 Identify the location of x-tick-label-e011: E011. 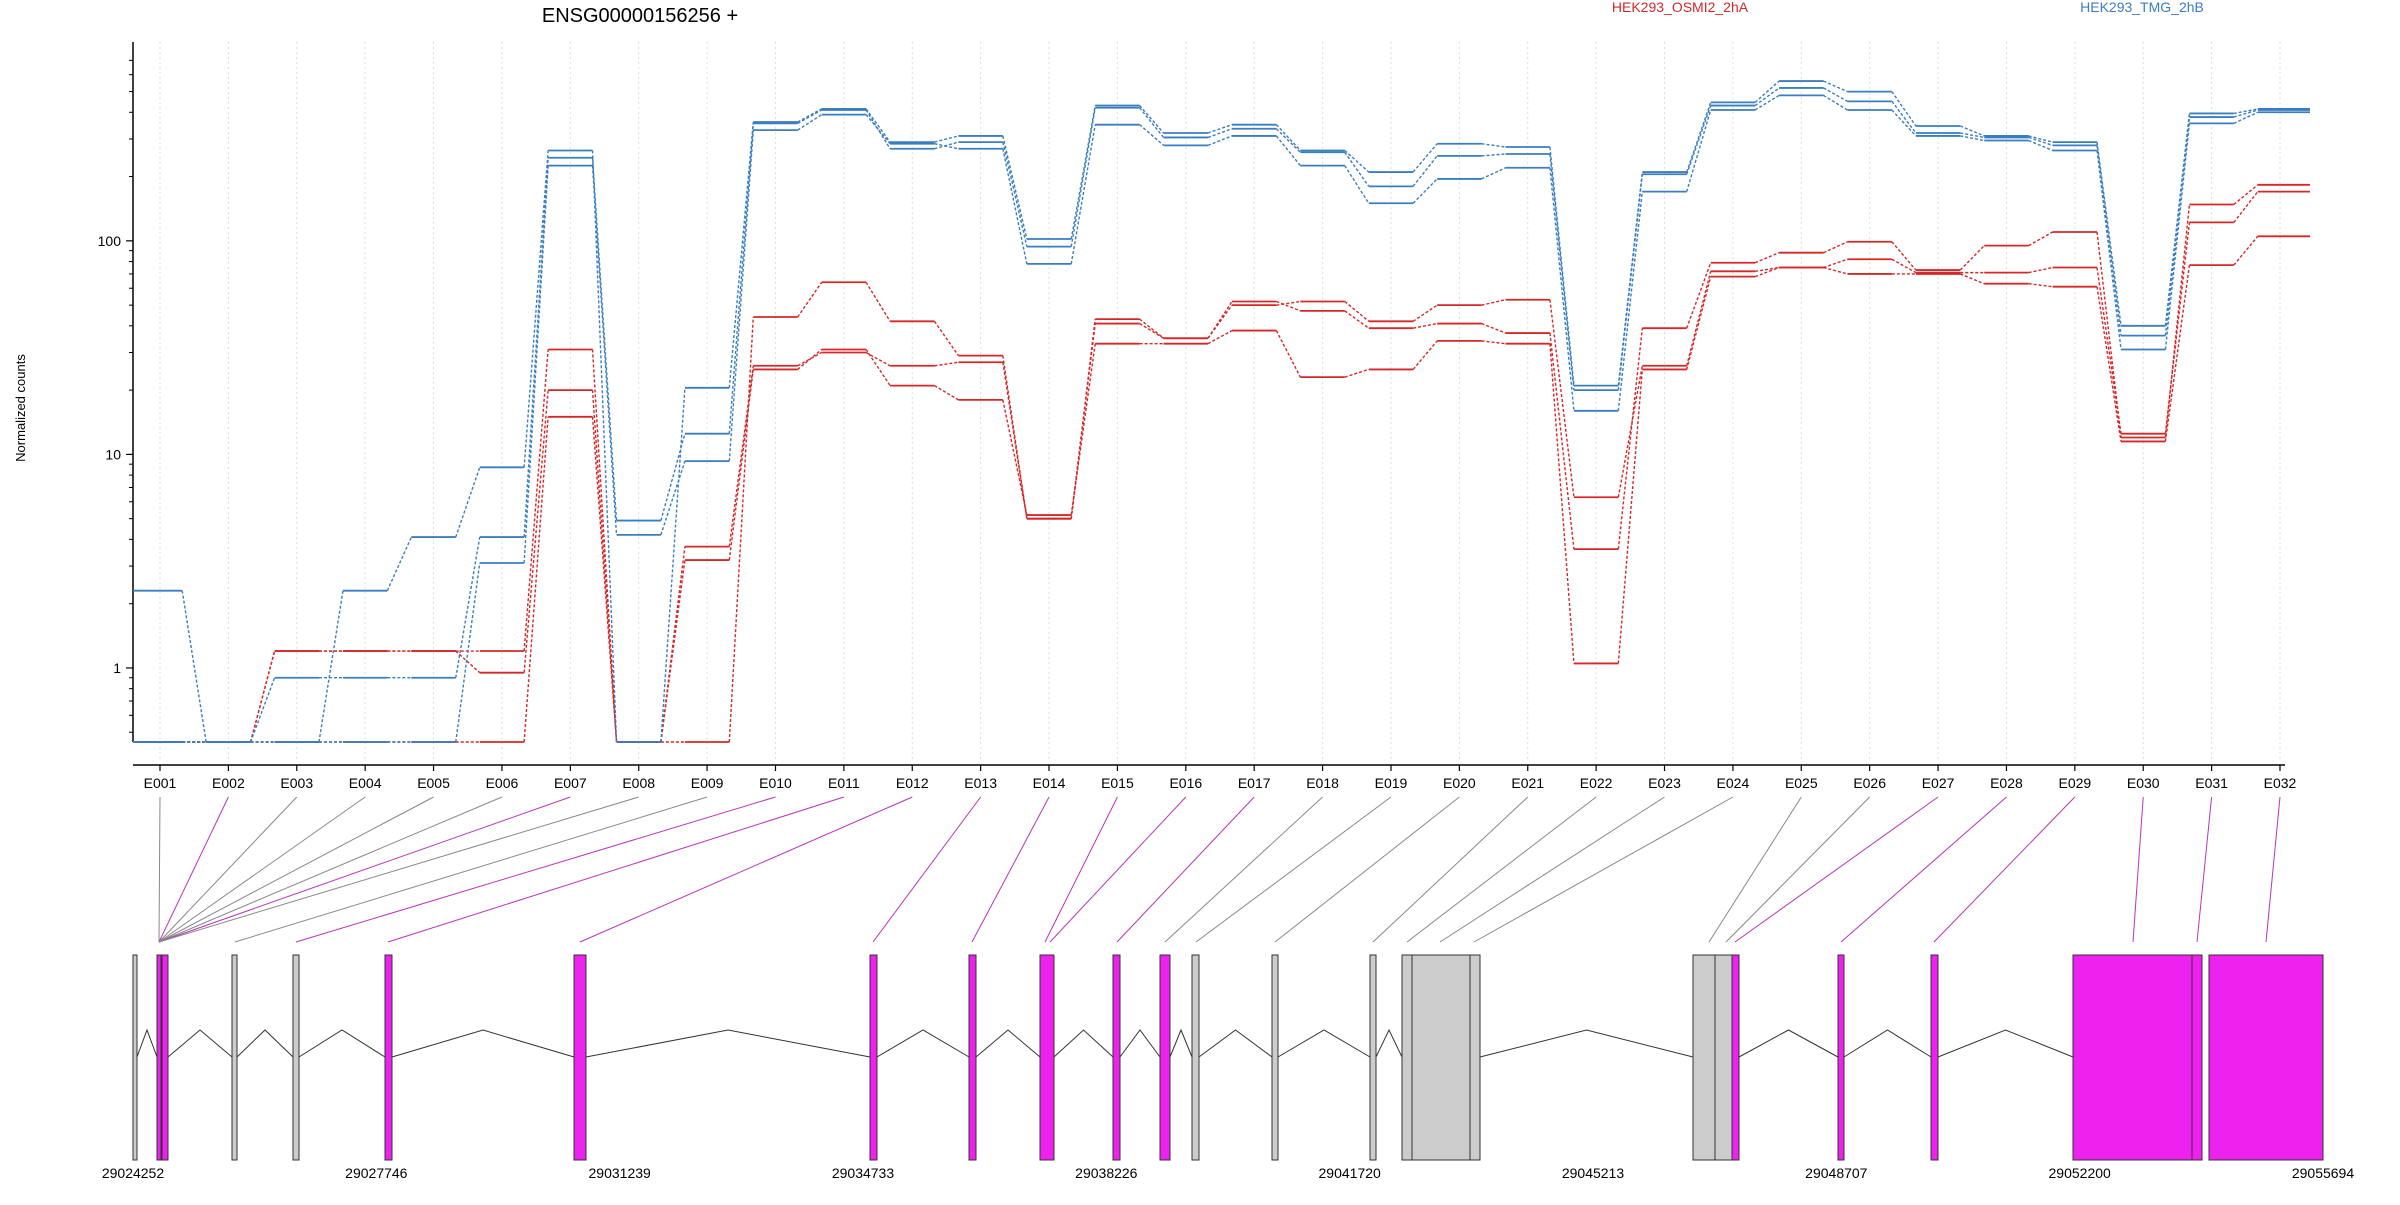
(844, 783).